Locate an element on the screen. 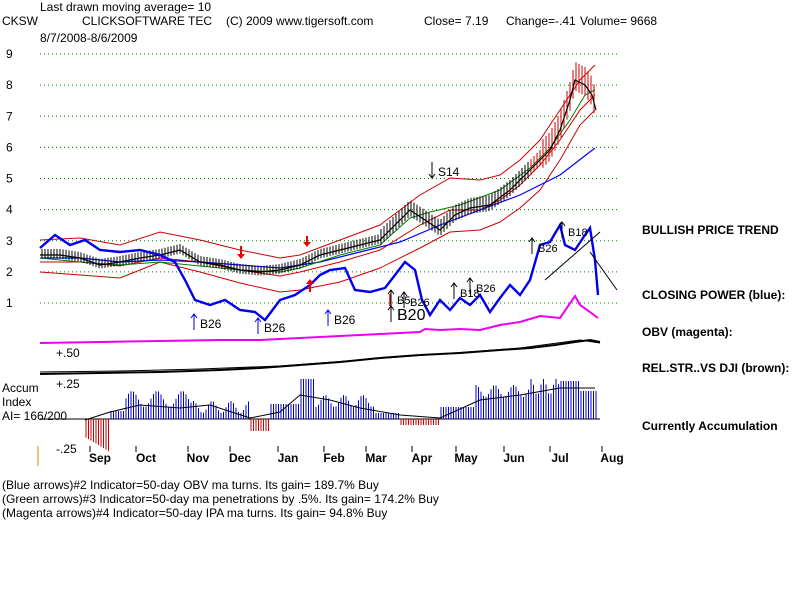 The image size is (800, 600). x-tick-label: Mar is located at coordinates (376, 458).